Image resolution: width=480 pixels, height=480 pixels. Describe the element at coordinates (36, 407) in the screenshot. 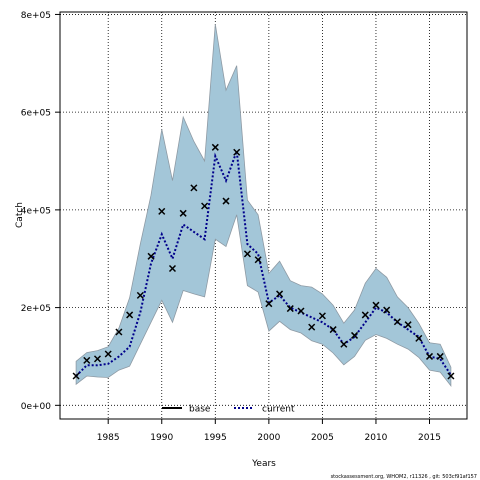

I see `y-tick-label: 0e+00` at that location.